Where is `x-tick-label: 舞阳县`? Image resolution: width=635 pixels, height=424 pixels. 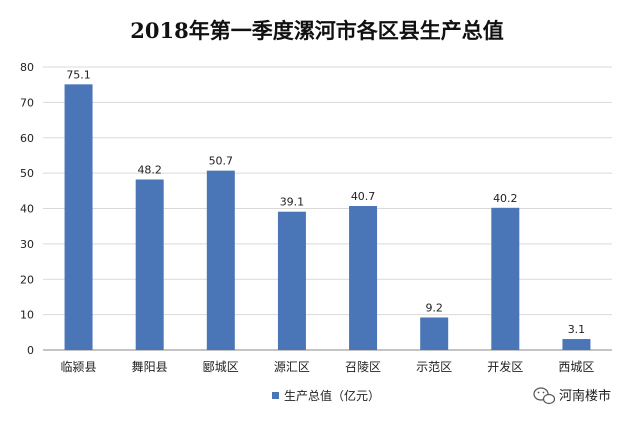
x-tick-label: 舞阳县 is located at coordinates (150, 367).